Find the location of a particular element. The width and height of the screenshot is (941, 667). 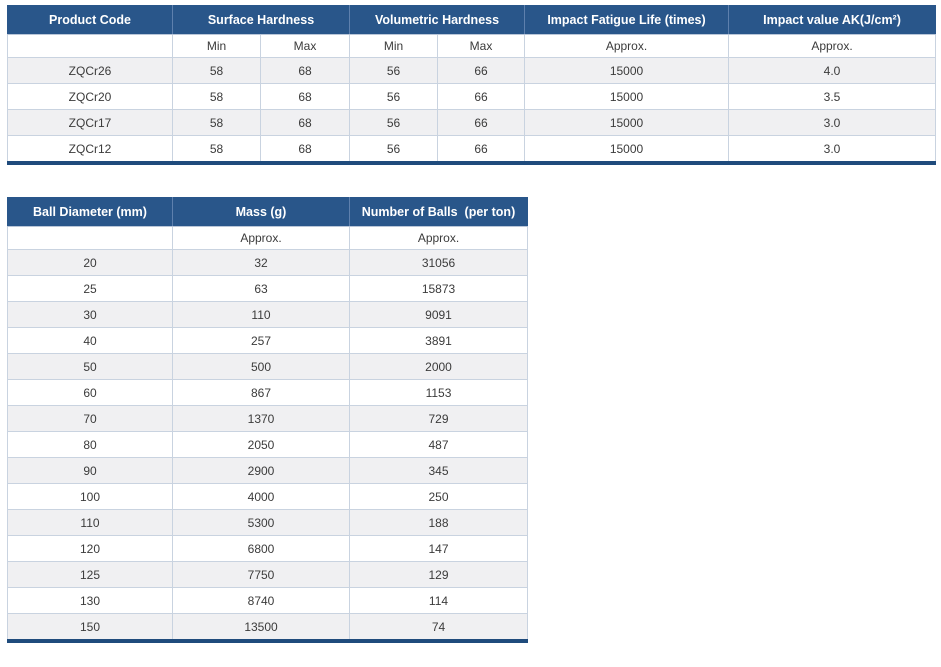

table-cell: 2900 is located at coordinates (261, 470).